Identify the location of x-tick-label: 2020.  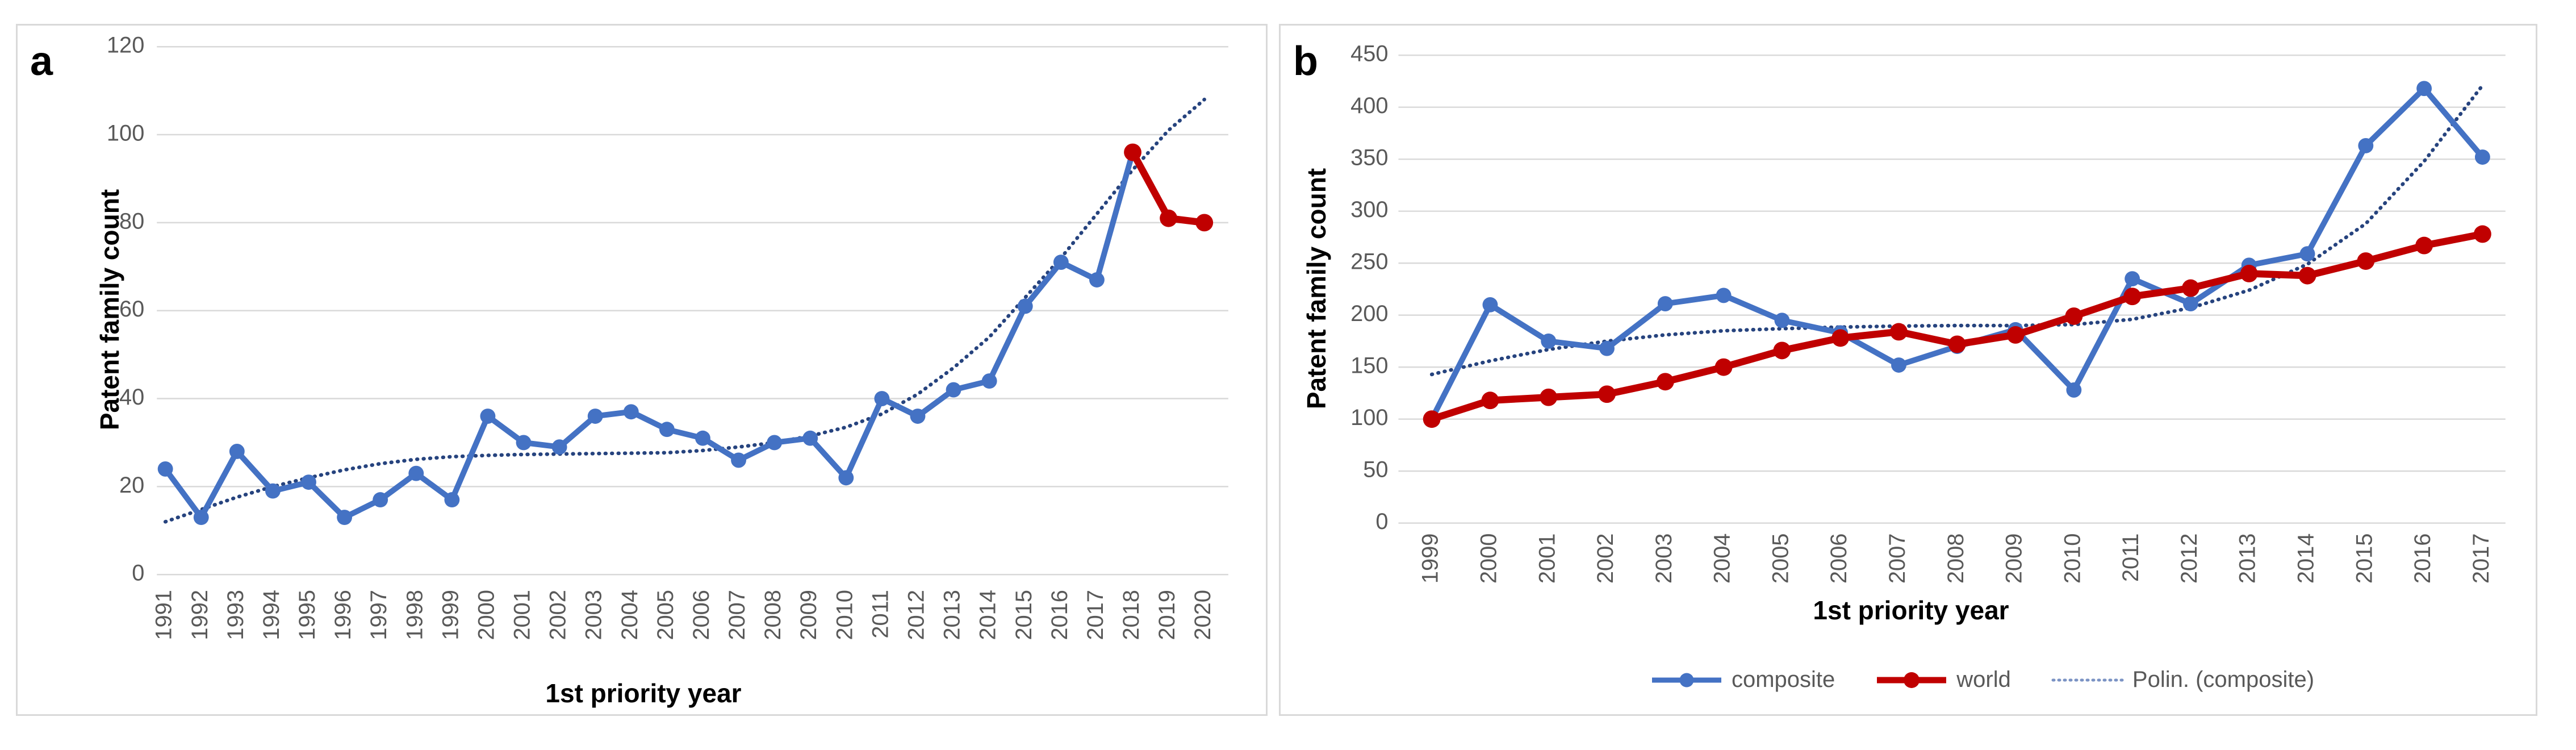
(1202, 615).